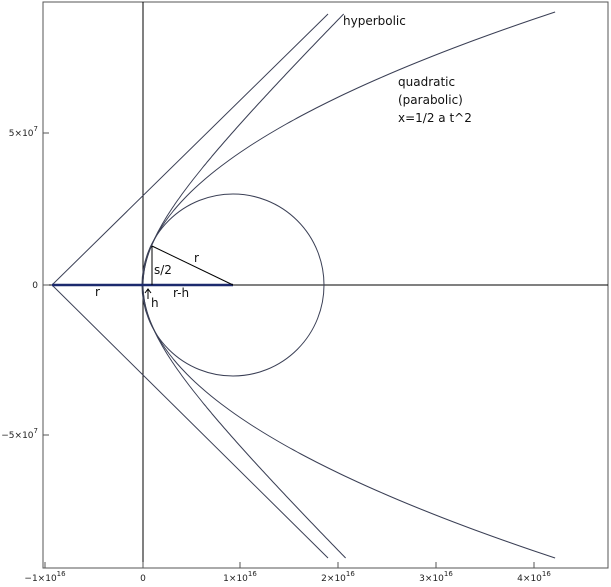 This screenshot has height=587, width=611. I want to click on tick-base: −5×10, so click(17, 436).